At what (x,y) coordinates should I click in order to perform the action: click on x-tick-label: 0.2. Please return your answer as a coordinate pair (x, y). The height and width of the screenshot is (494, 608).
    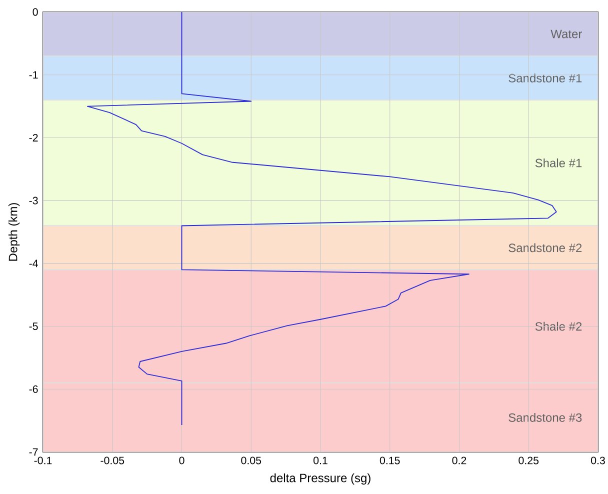
    Looking at the image, I should click on (459, 460).